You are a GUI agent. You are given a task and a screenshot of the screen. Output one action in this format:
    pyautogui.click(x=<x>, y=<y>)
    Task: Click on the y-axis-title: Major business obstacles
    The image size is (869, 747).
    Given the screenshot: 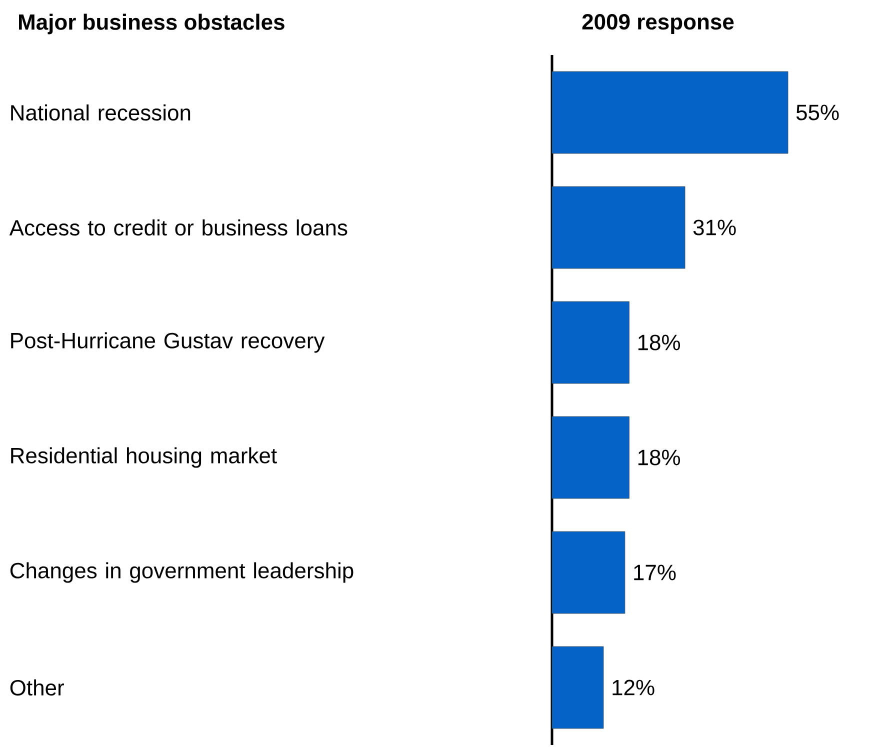 What is the action you would take?
    pyautogui.click(x=151, y=24)
    